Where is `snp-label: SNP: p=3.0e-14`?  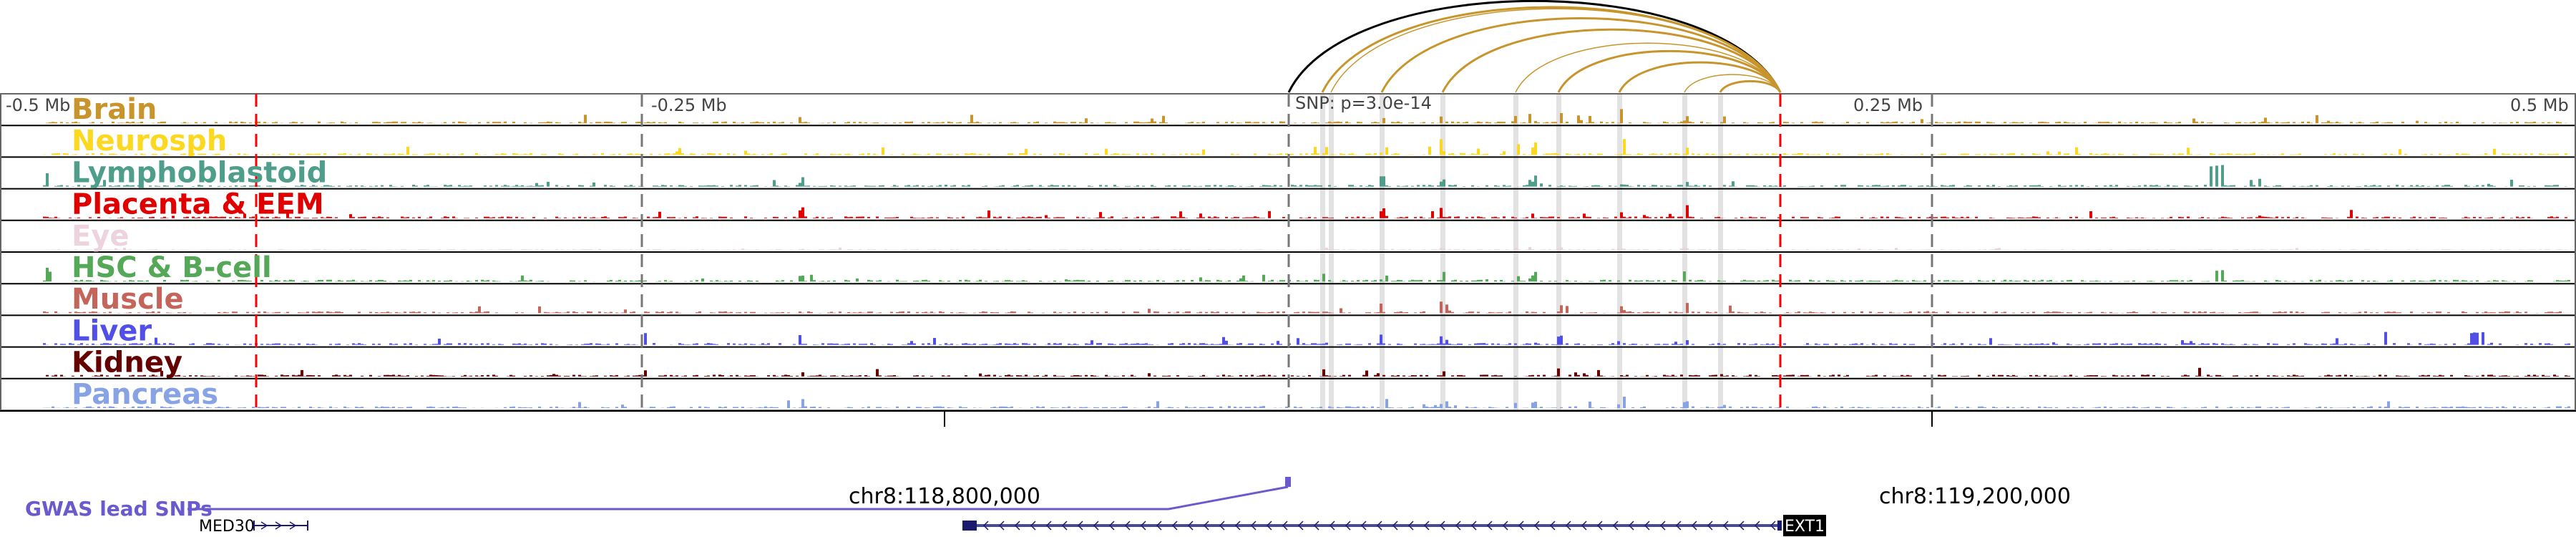 snp-label: SNP: p=3.0e-14 is located at coordinates (1363, 103).